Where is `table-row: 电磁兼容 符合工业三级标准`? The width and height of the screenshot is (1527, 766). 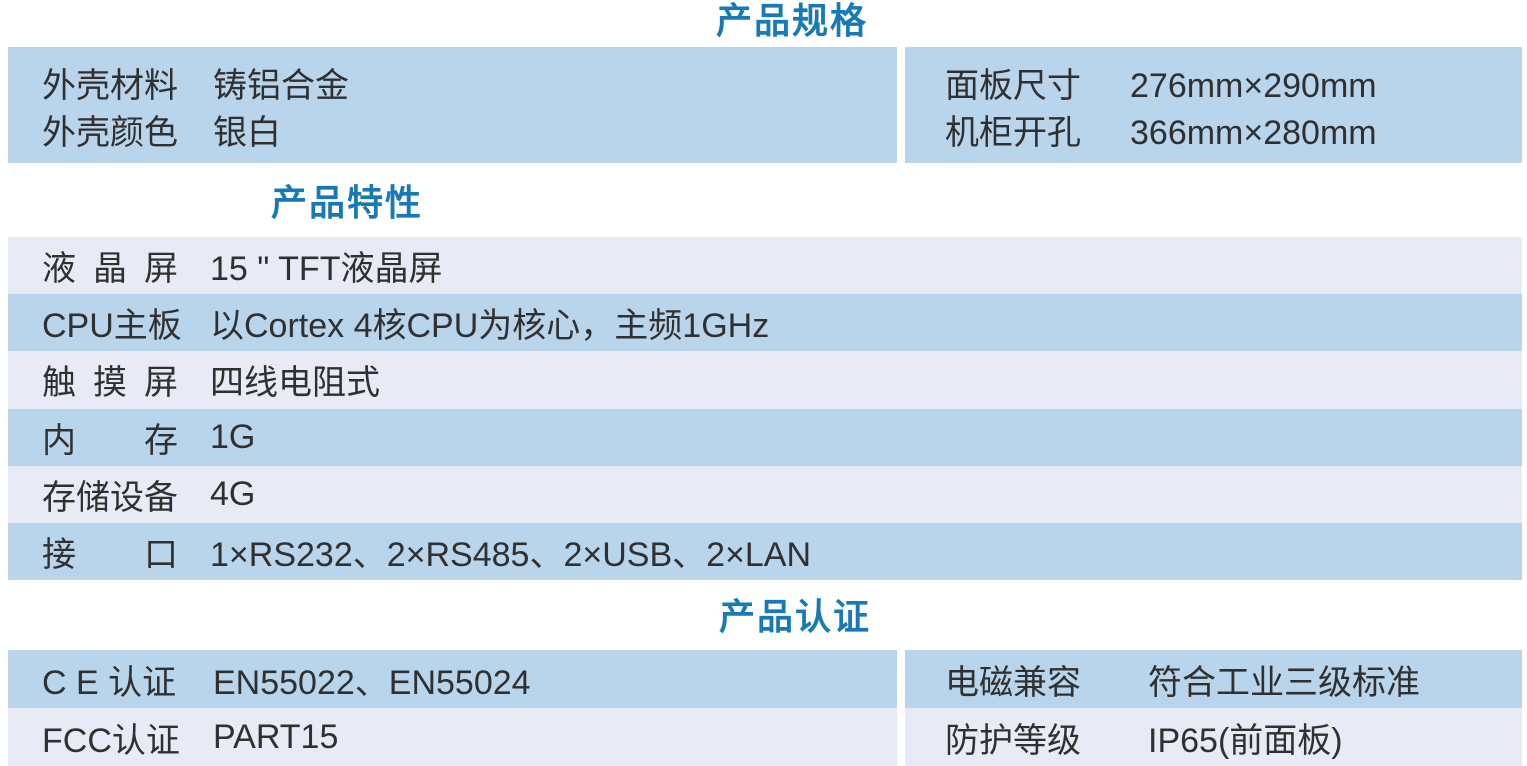 table-row: 电磁兼容 符合工业三级标准 is located at coordinates (1213, 679).